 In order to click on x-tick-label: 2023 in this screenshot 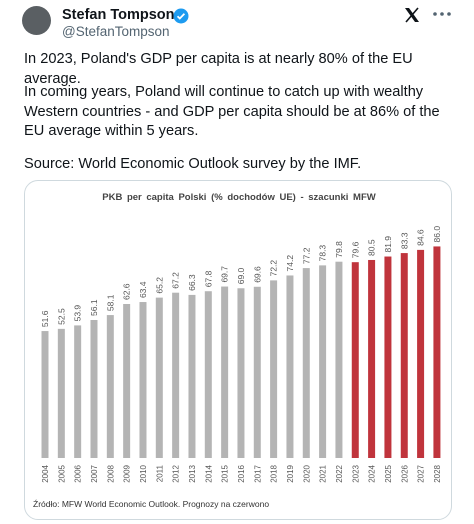, I will do `click(355, 473)`.